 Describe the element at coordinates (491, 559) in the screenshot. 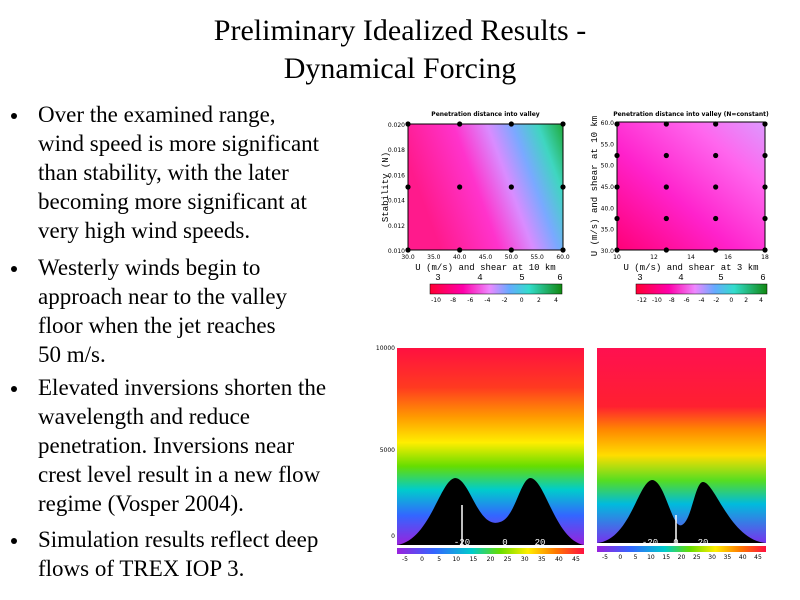

I see `colorbar-label: 20` at that location.